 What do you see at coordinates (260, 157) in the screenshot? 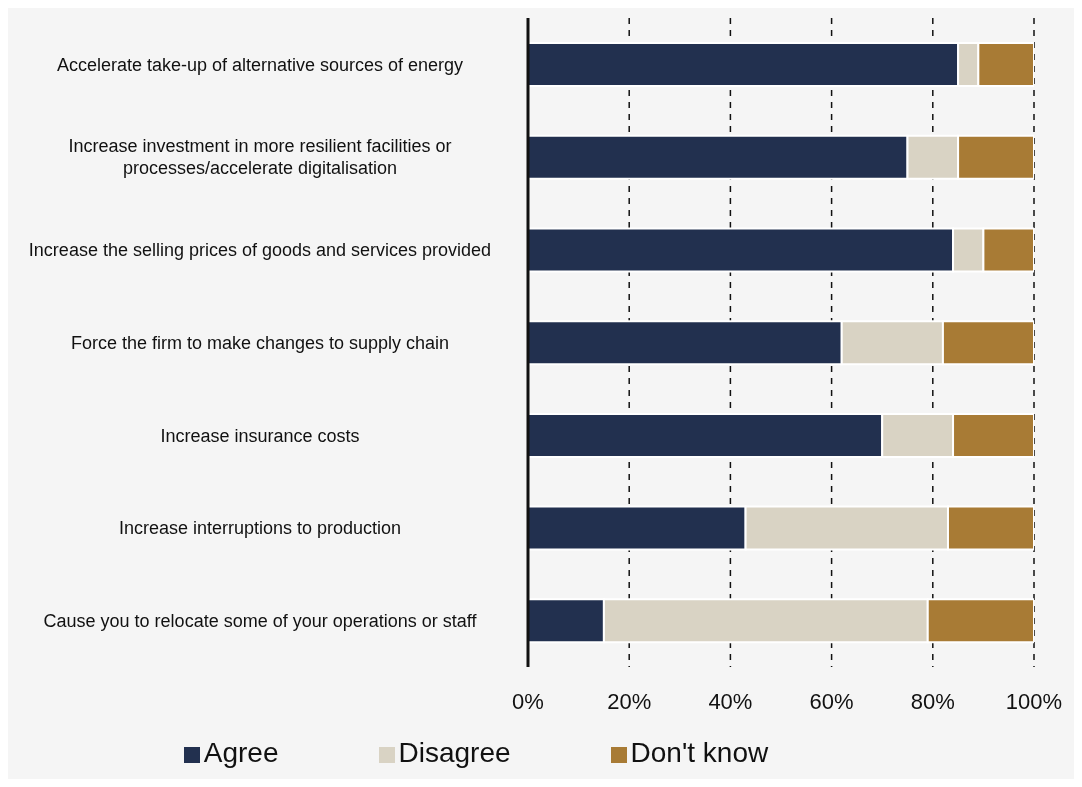
I see `y-tick-label: Increase investment in more resilient facilities or processes/accelerate digitalisation` at bounding box center [260, 157].